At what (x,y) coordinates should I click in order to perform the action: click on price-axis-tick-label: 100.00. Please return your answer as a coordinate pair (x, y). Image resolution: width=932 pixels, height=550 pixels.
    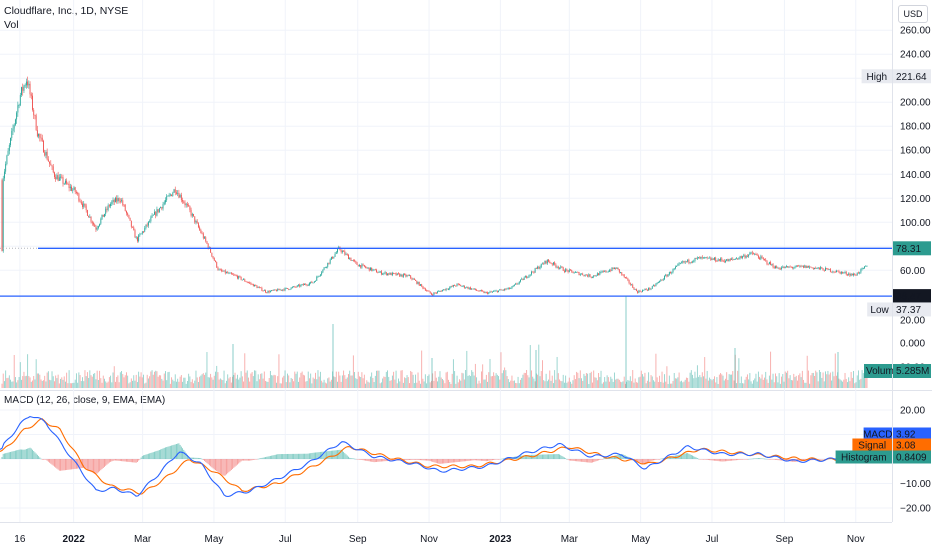
    Looking at the image, I should click on (915, 223).